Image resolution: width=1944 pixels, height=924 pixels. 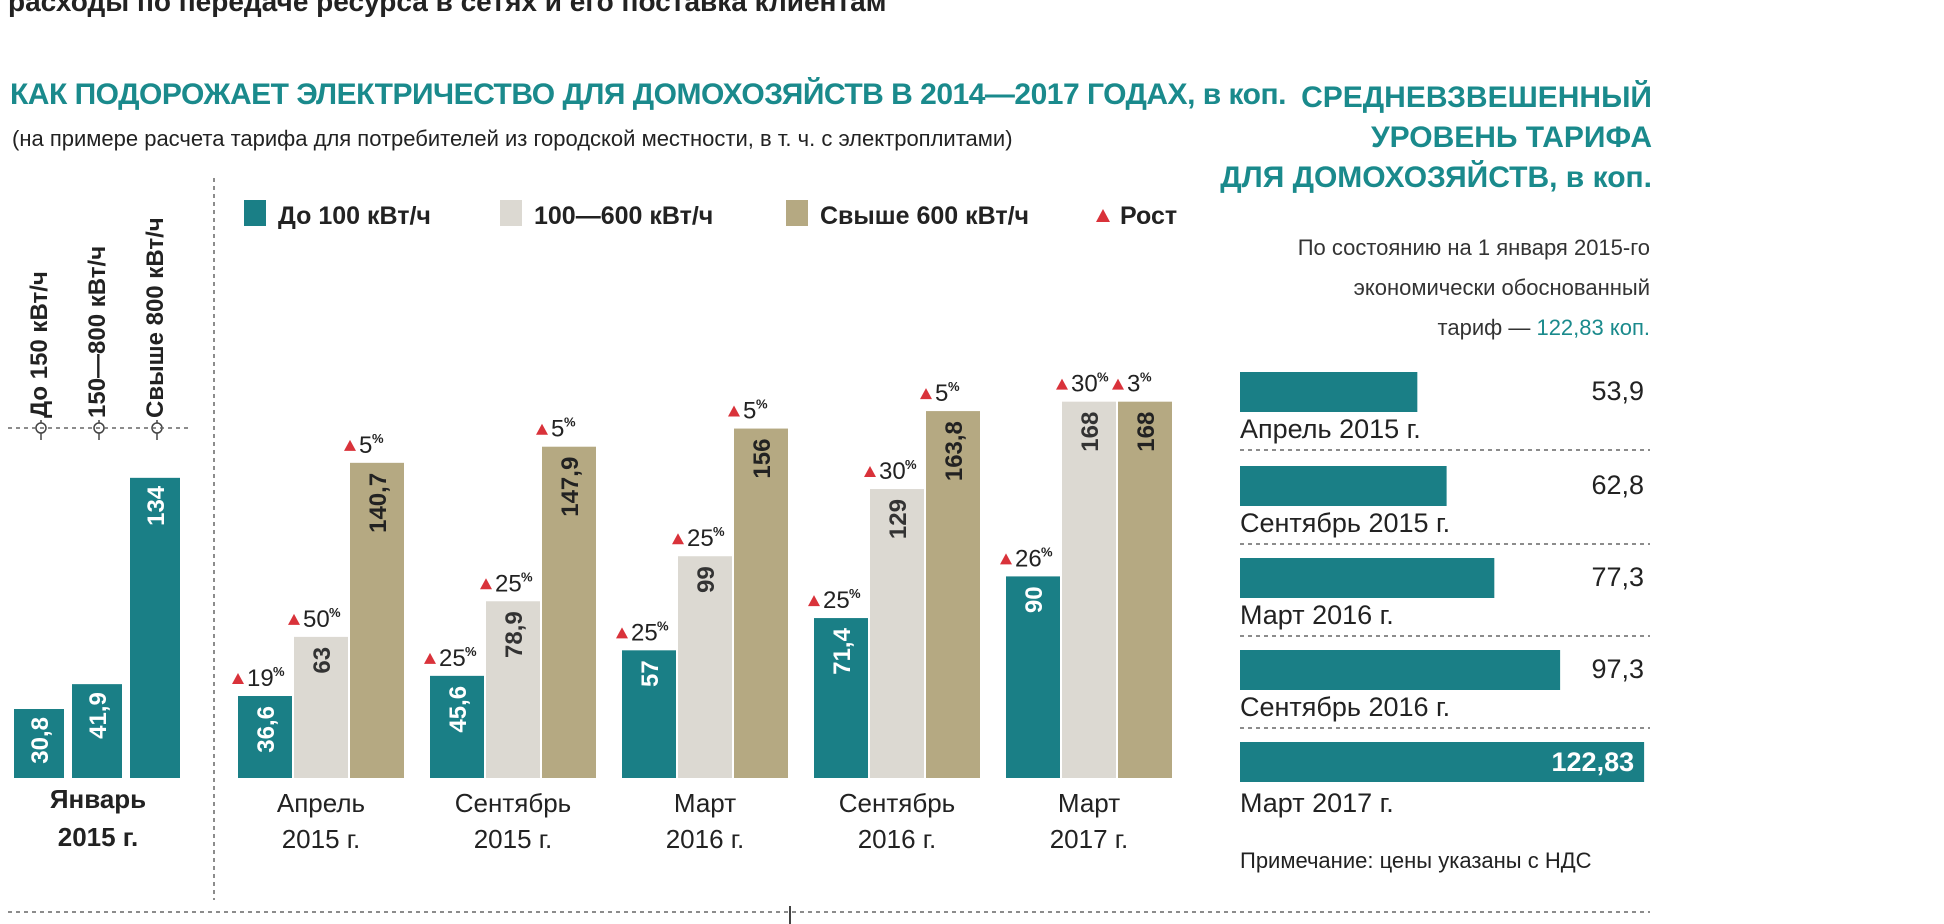 What do you see at coordinates (40, 740) in the screenshot?
I see `data-label: 30,8` at bounding box center [40, 740].